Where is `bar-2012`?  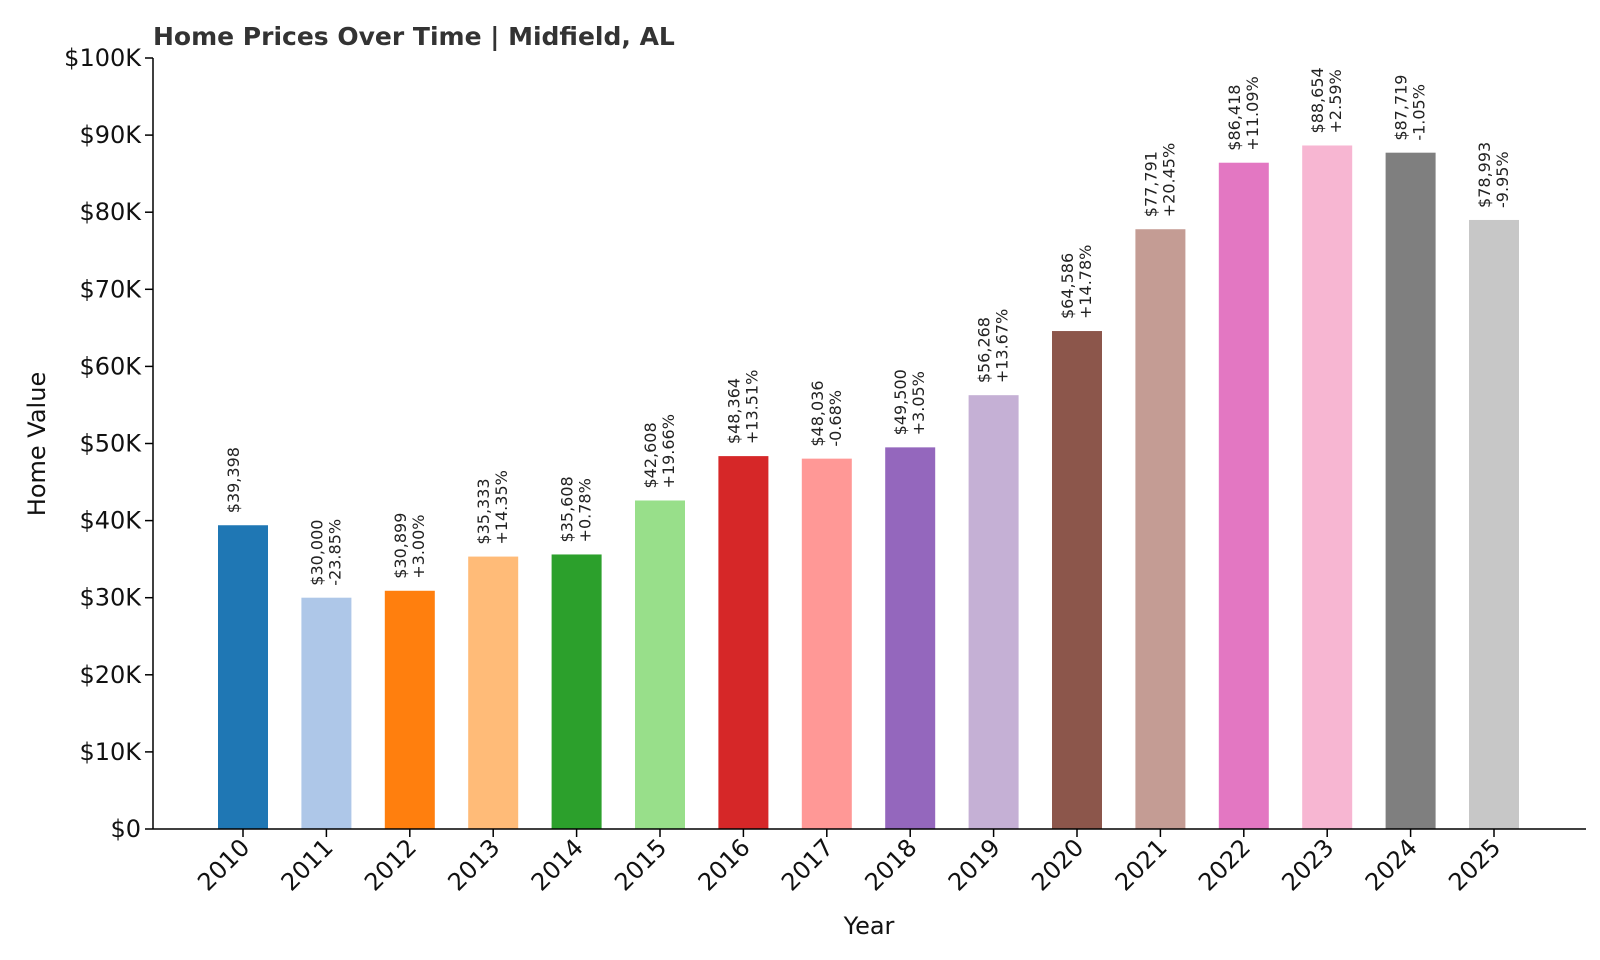
bar-2012 is located at coordinates (409, 709).